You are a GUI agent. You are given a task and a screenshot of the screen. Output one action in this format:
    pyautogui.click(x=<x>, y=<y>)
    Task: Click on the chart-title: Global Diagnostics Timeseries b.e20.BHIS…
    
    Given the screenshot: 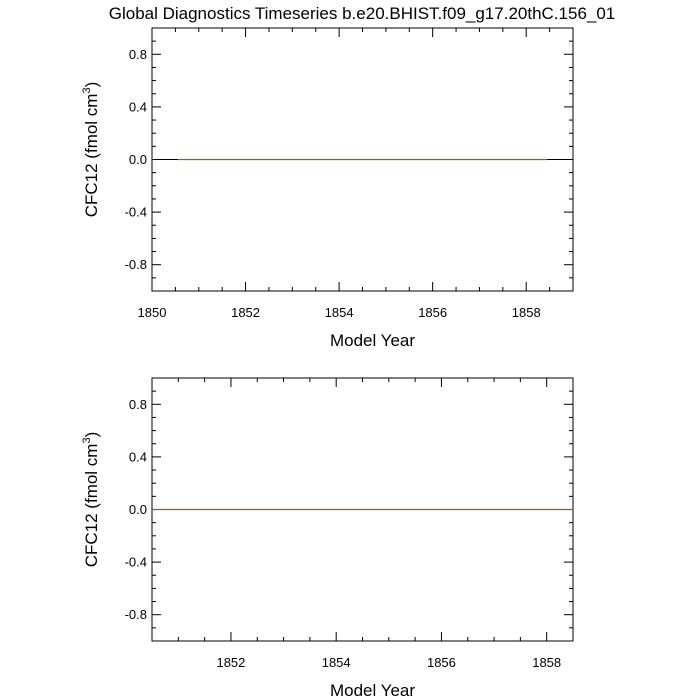 What is the action you would take?
    pyautogui.click(x=362, y=13)
    